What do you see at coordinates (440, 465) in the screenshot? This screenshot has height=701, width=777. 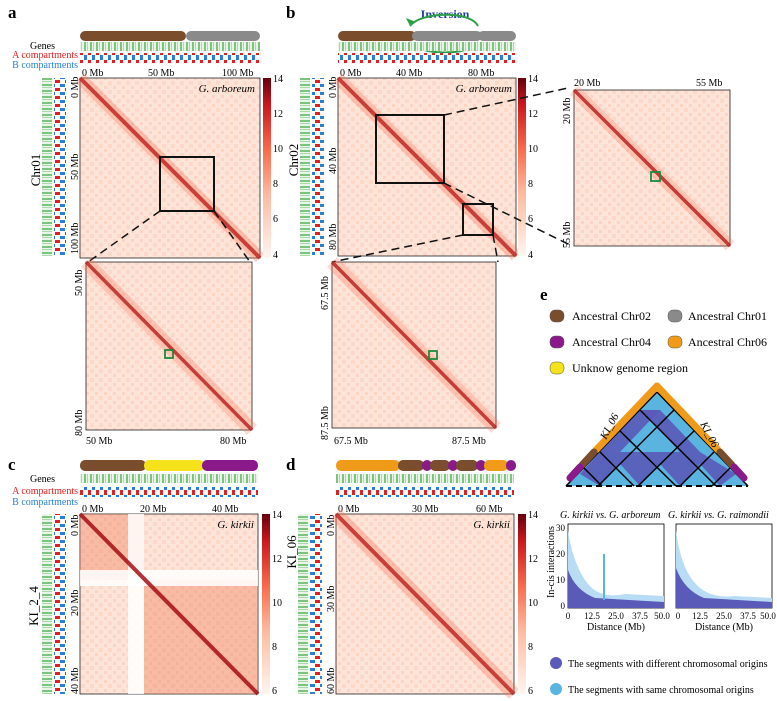 I see `chrom-bar-chr02-segment` at bounding box center [440, 465].